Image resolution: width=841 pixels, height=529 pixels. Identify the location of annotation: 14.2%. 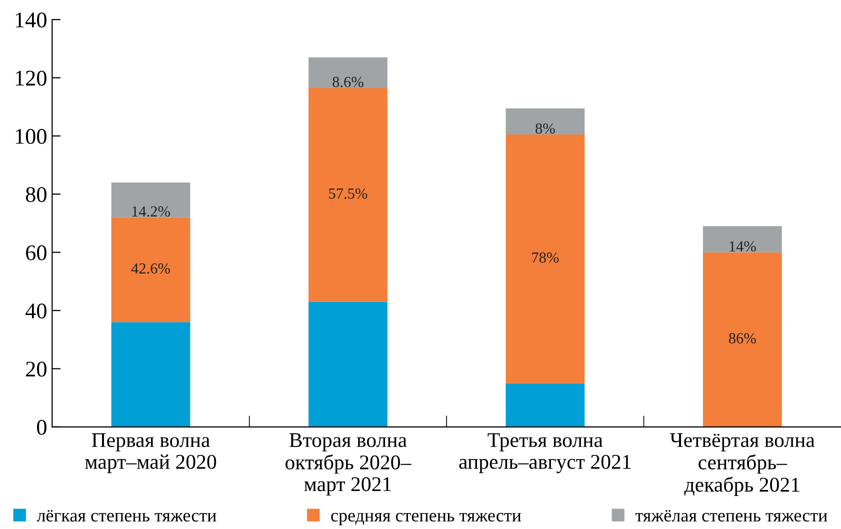
(151, 211).